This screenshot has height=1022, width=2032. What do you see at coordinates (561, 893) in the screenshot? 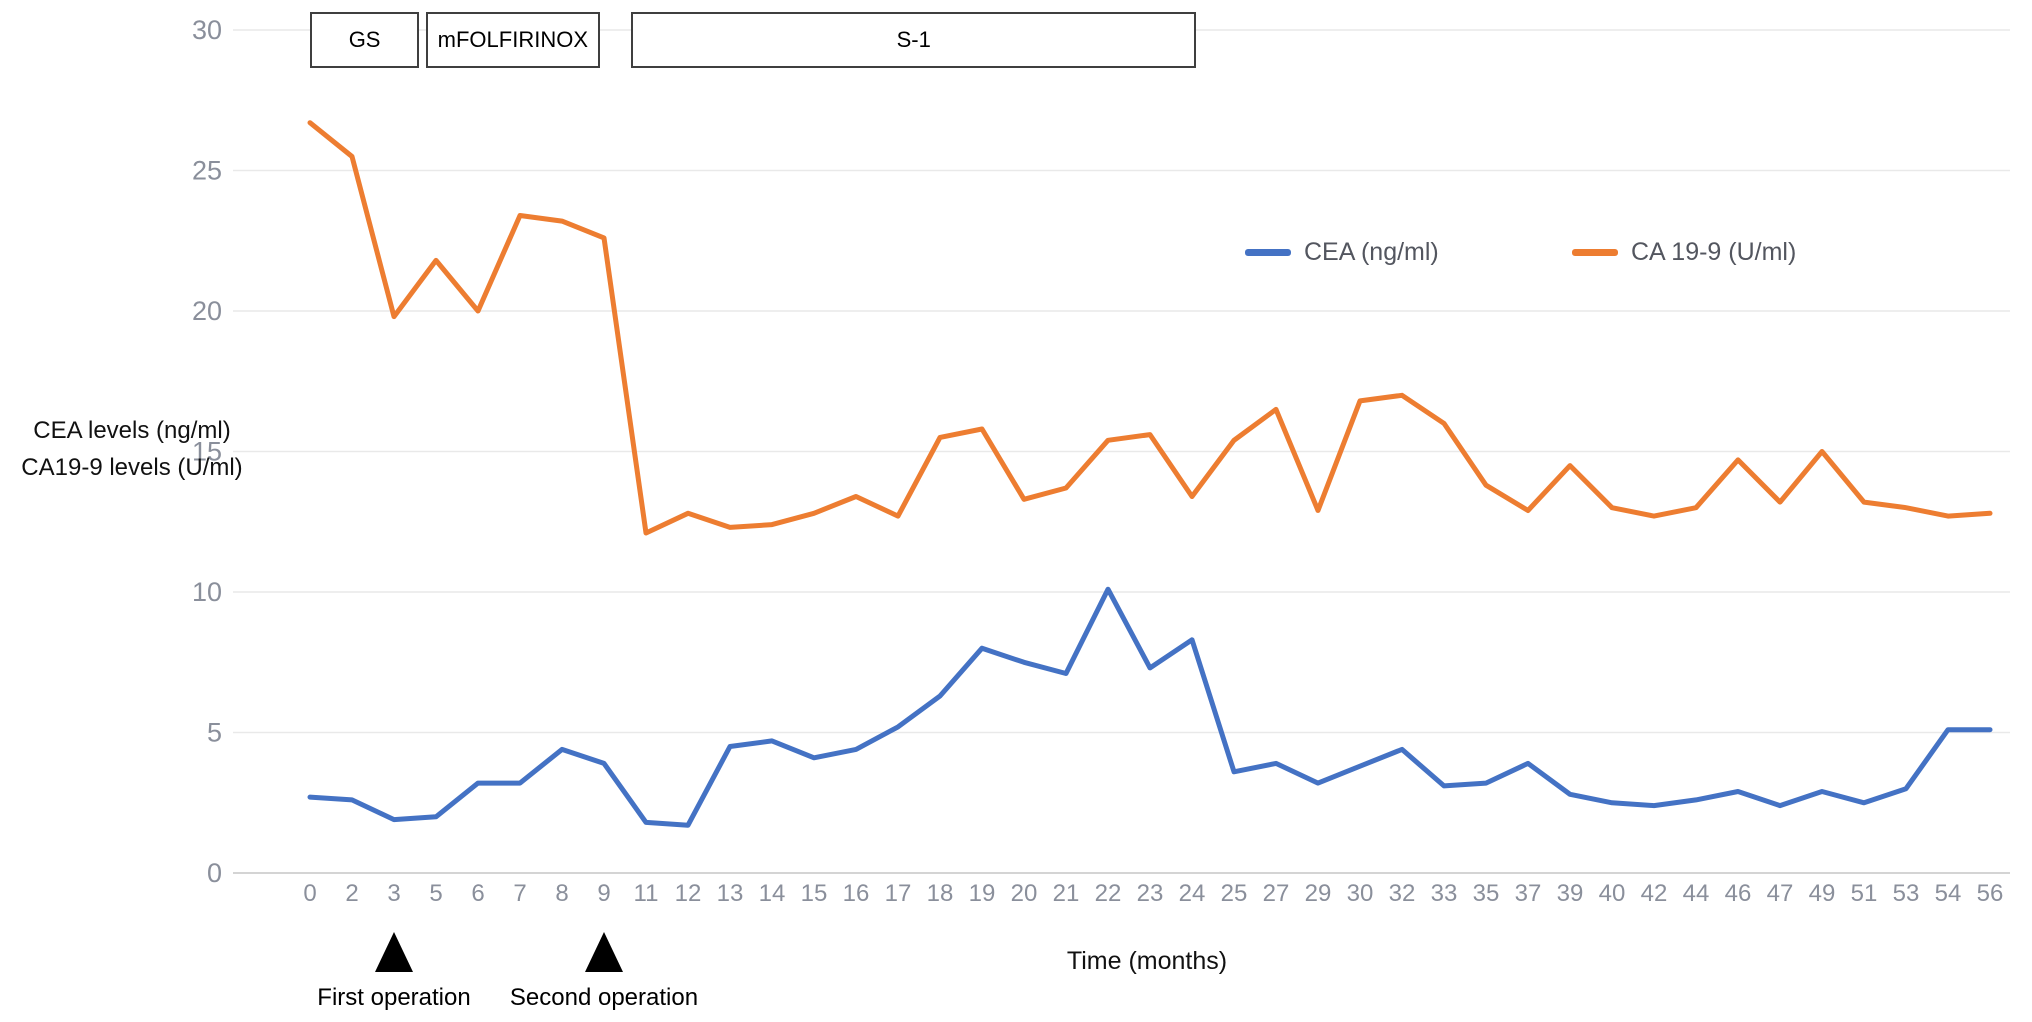
I see `x-tick-label-8: 8` at bounding box center [561, 893].